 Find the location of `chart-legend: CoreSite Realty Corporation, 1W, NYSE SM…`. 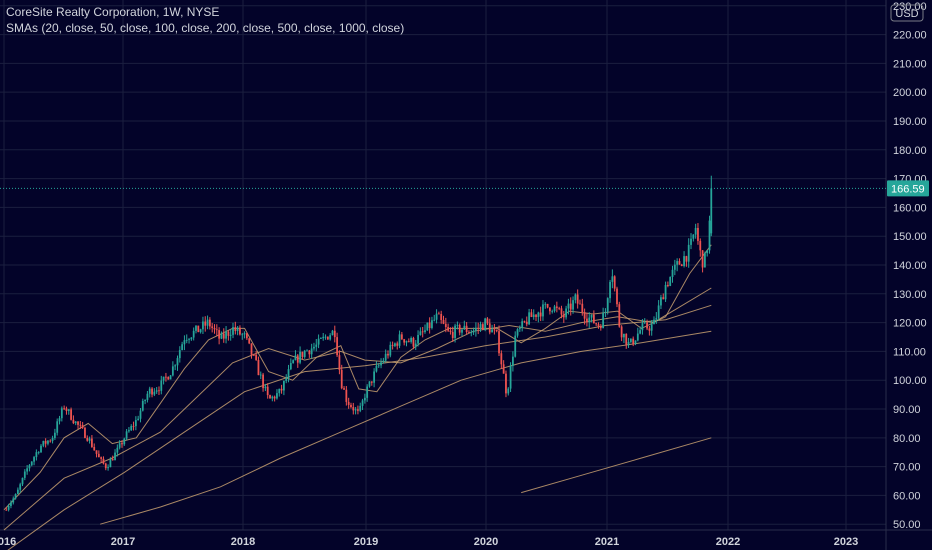

chart-legend: CoreSite Realty Corporation, 1W, NYSE SM… is located at coordinates (202, 20).